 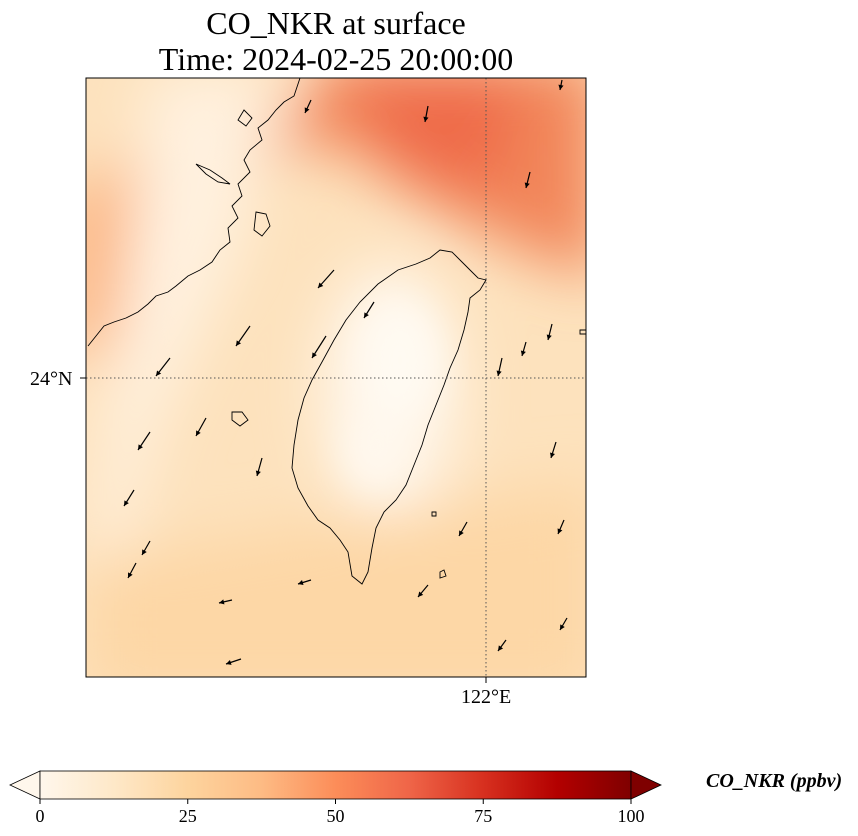 What do you see at coordinates (335, 816) in the screenshot?
I see `colorbar-tick-50: 50` at bounding box center [335, 816].